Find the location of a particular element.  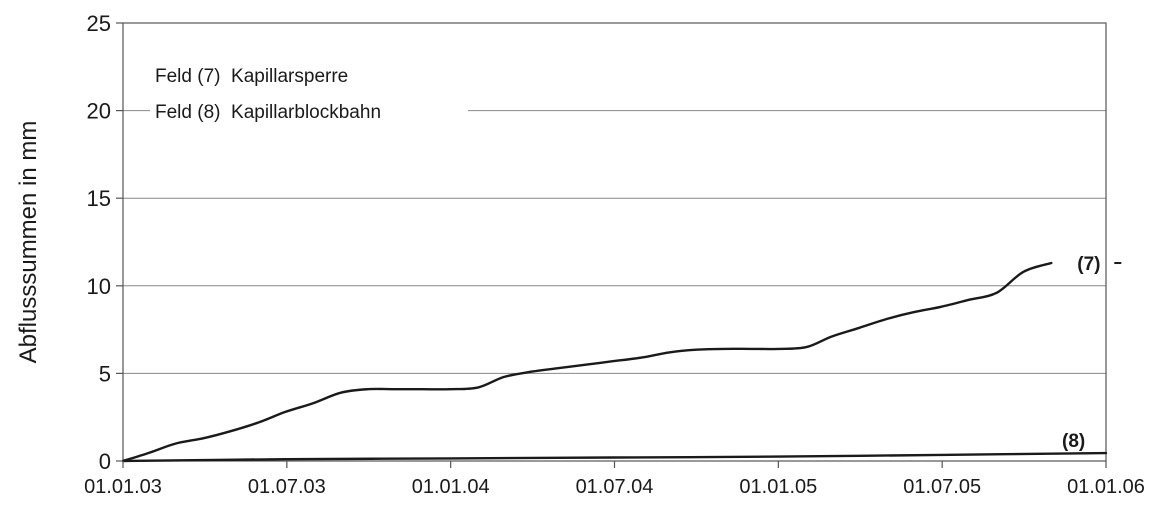

x-tick-label: 01.01.06 is located at coordinates (1106, 487).